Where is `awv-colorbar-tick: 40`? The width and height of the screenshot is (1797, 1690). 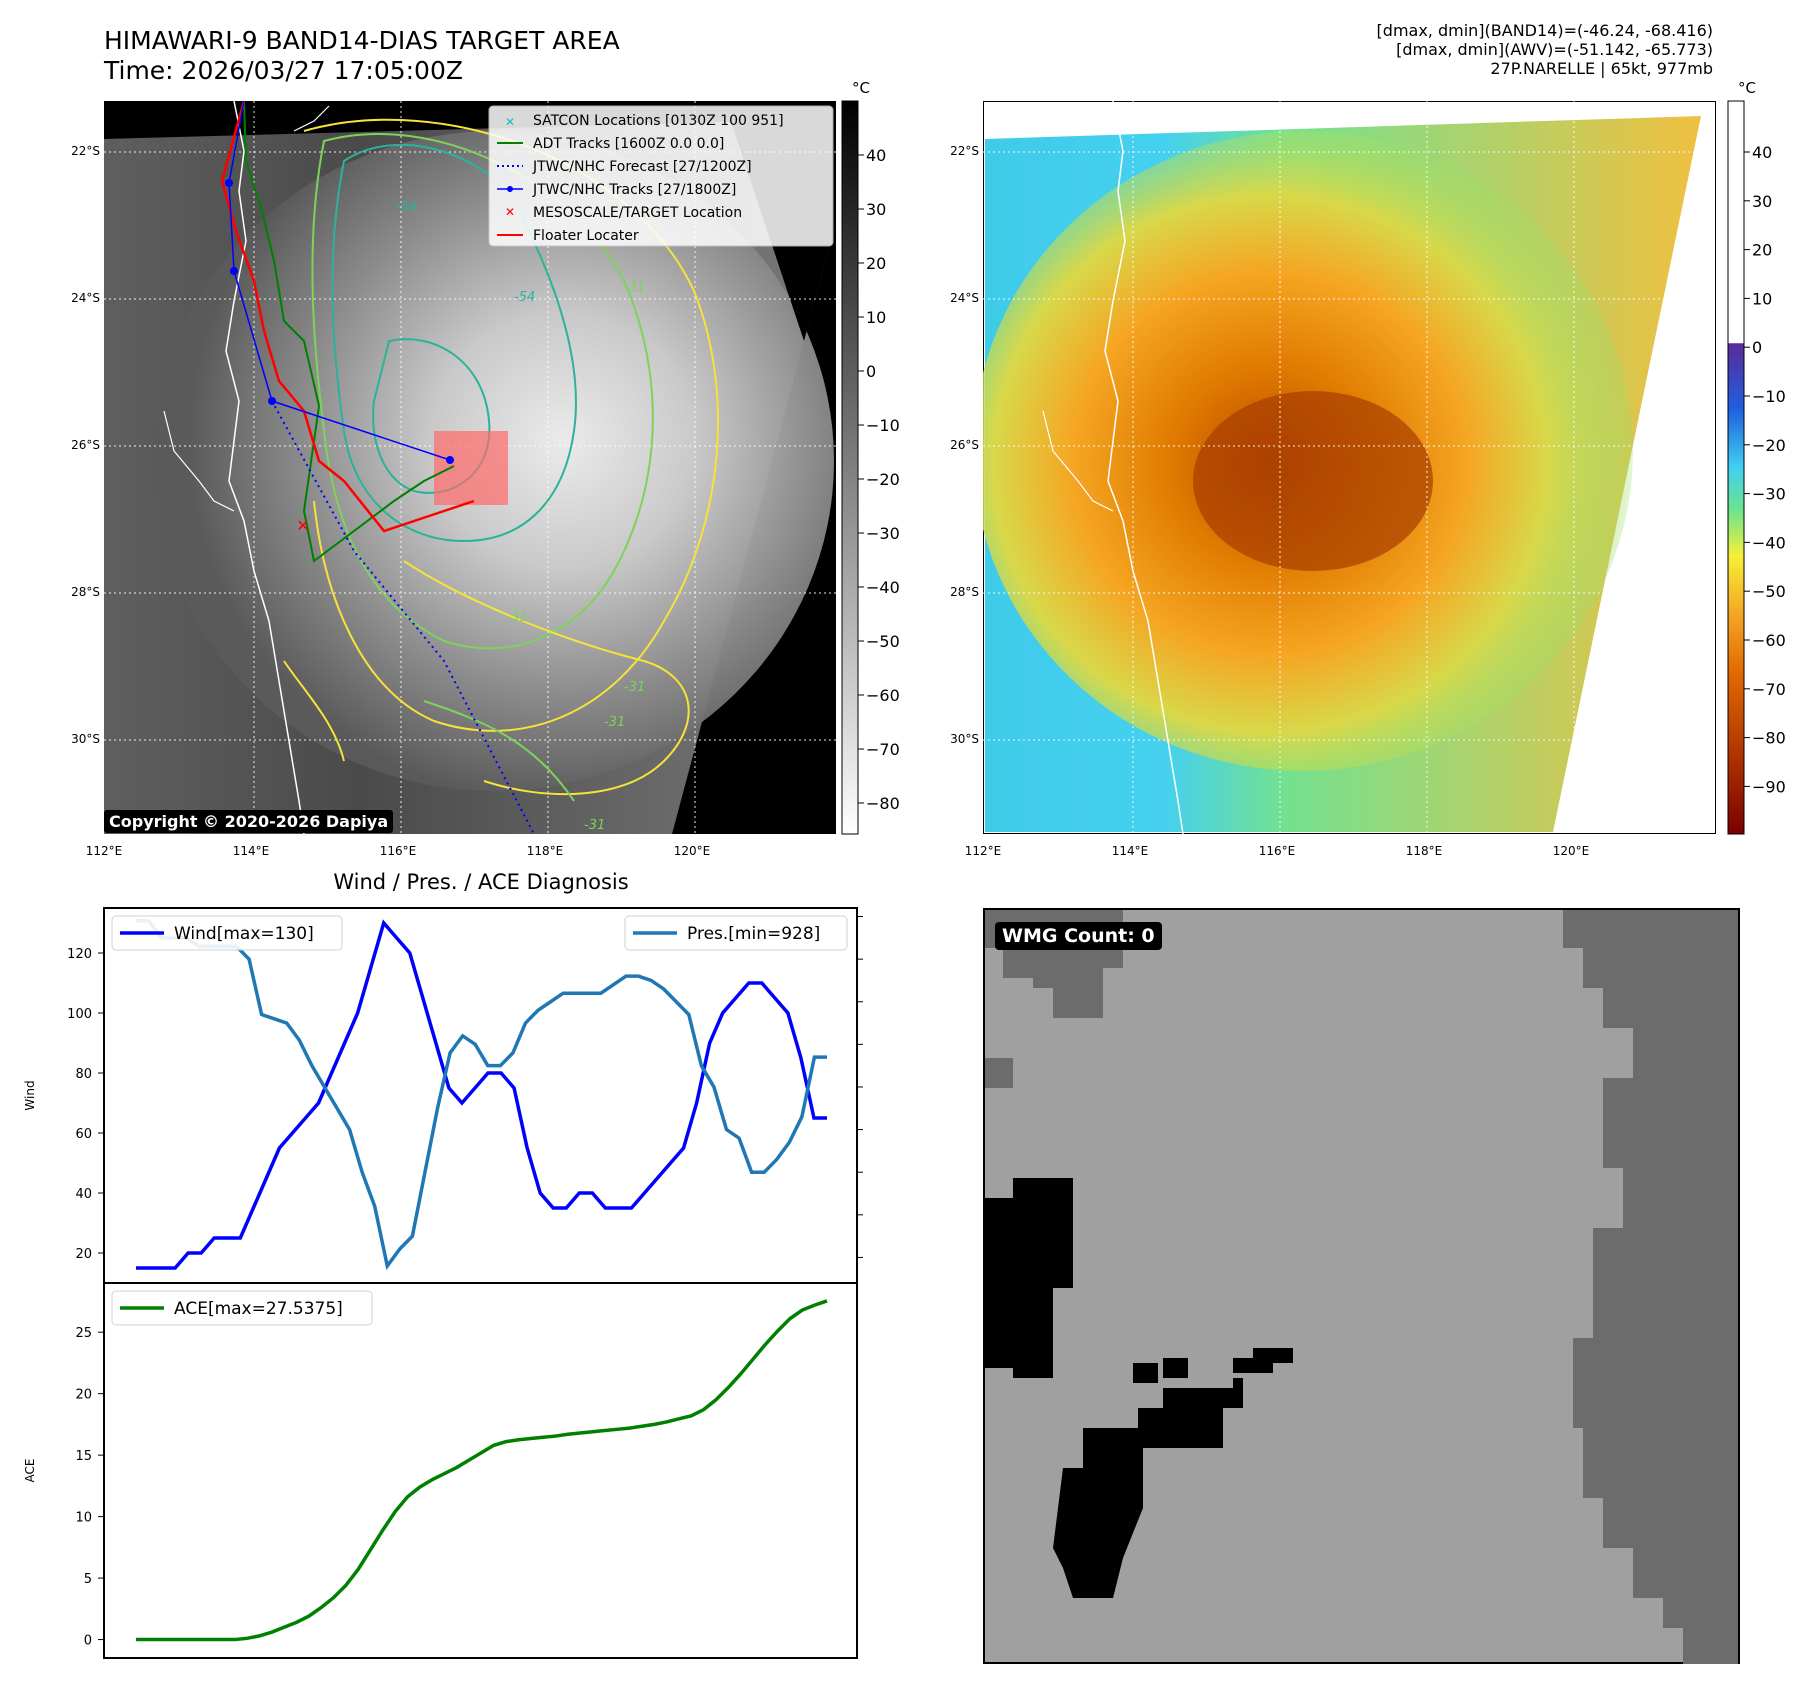
awv-colorbar-tick: 40 is located at coordinates (1762, 152).